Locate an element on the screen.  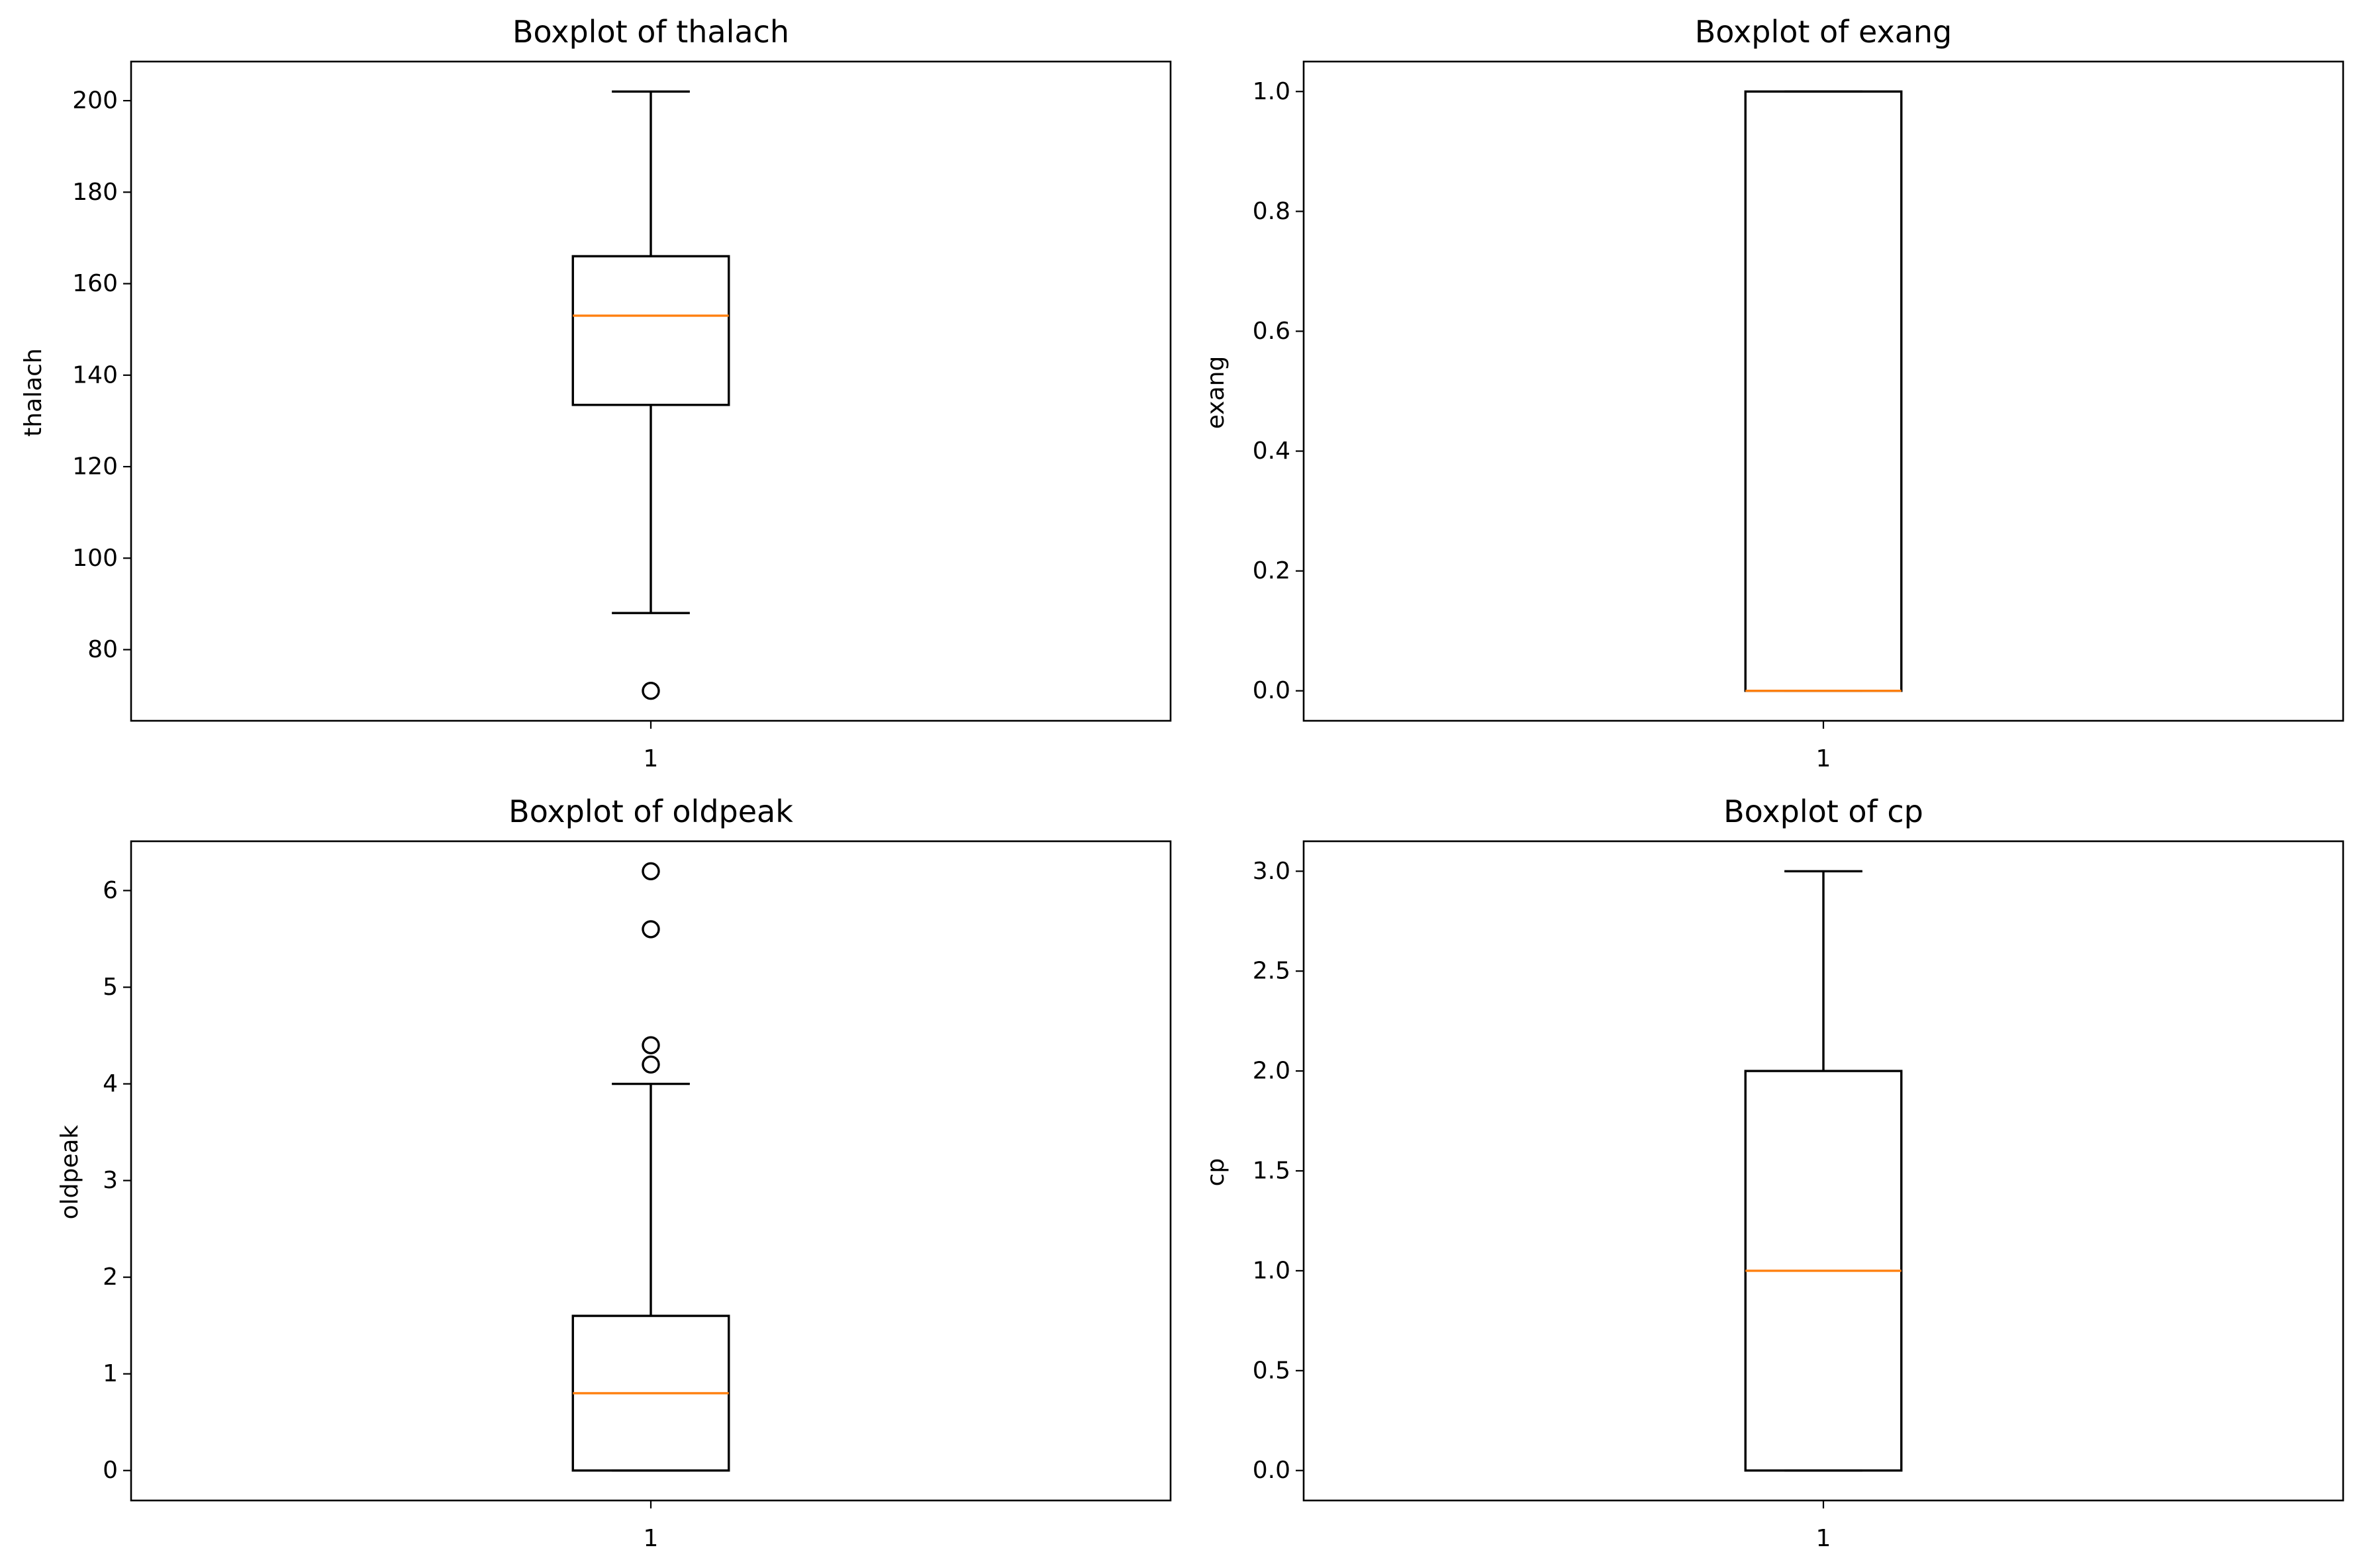
y-tick-label: 2.5 is located at coordinates (1271, 972).